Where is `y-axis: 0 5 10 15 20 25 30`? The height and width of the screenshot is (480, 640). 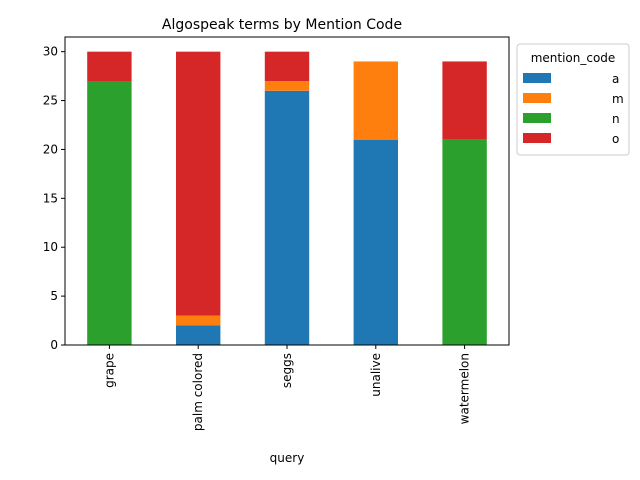 y-axis: 0 5 10 15 20 25 30 is located at coordinates (54, 198).